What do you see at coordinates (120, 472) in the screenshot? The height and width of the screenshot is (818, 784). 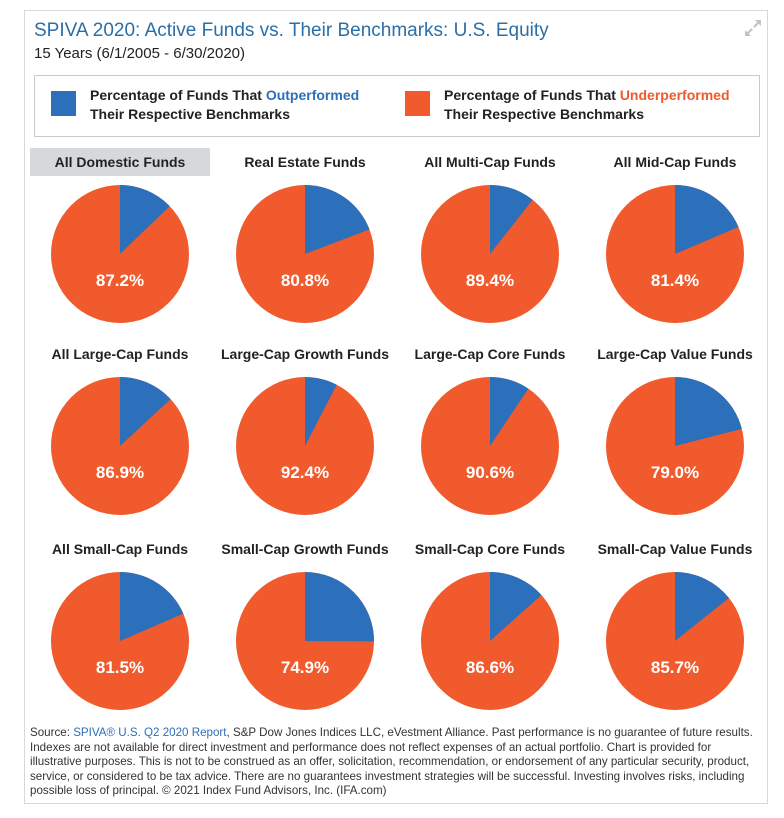 I see `pie-data-label: 86.9%` at bounding box center [120, 472].